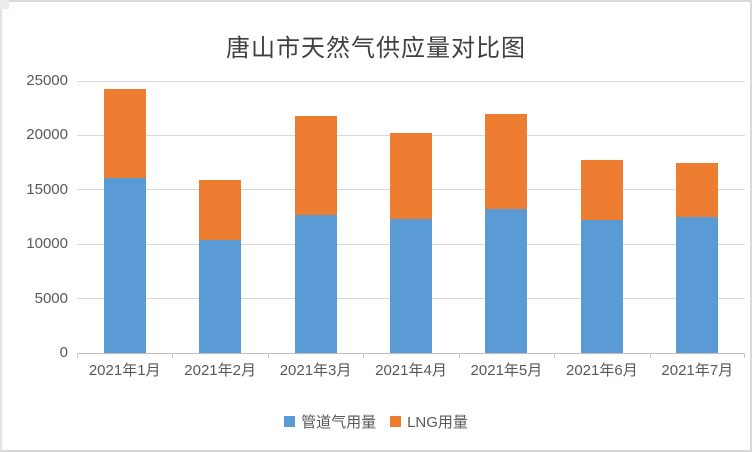  Describe the element at coordinates (47, 244) in the screenshot. I see `y-axis-tick-label: 10000` at that location.